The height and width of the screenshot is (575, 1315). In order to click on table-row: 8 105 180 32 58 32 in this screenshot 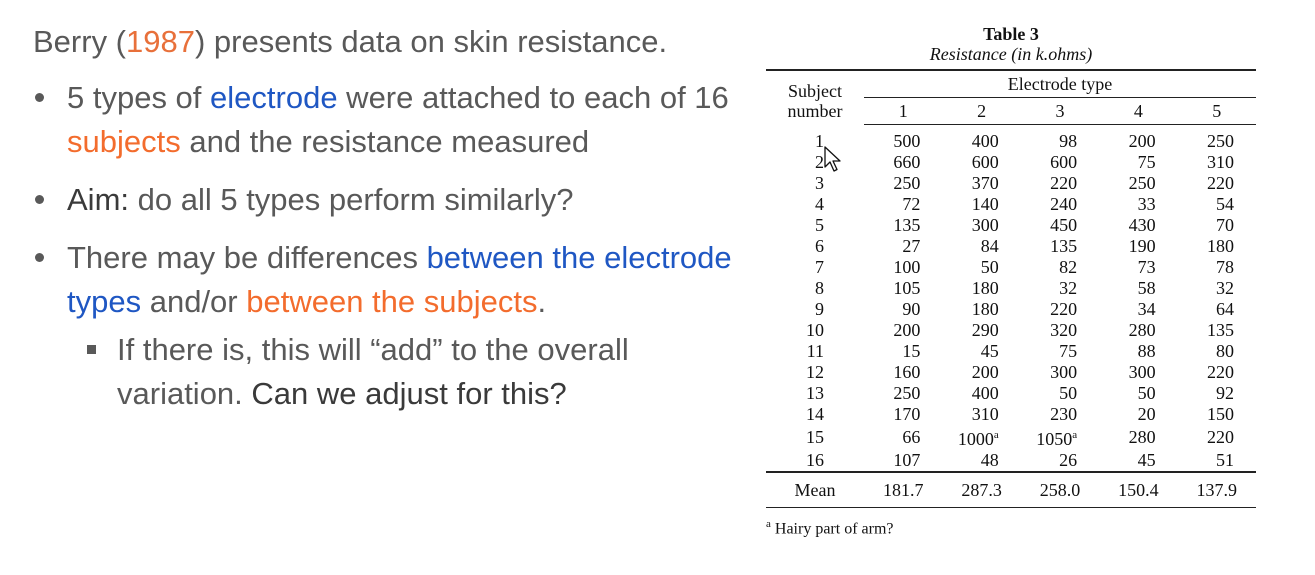, I will do `click(1011, 288)`.